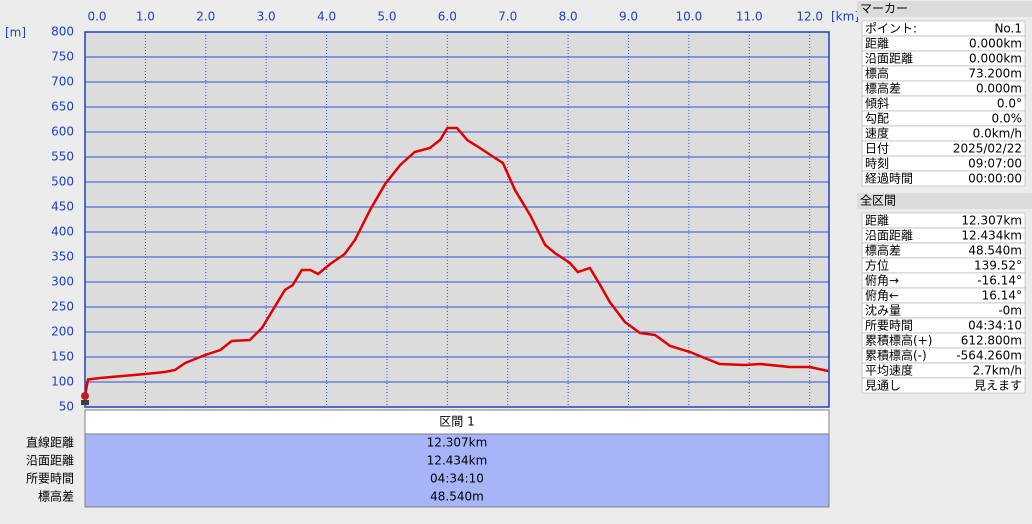  Describe the element at coordinates (266, 17) in the screenshot. I see `x-tick-label: 3.0` at that location.